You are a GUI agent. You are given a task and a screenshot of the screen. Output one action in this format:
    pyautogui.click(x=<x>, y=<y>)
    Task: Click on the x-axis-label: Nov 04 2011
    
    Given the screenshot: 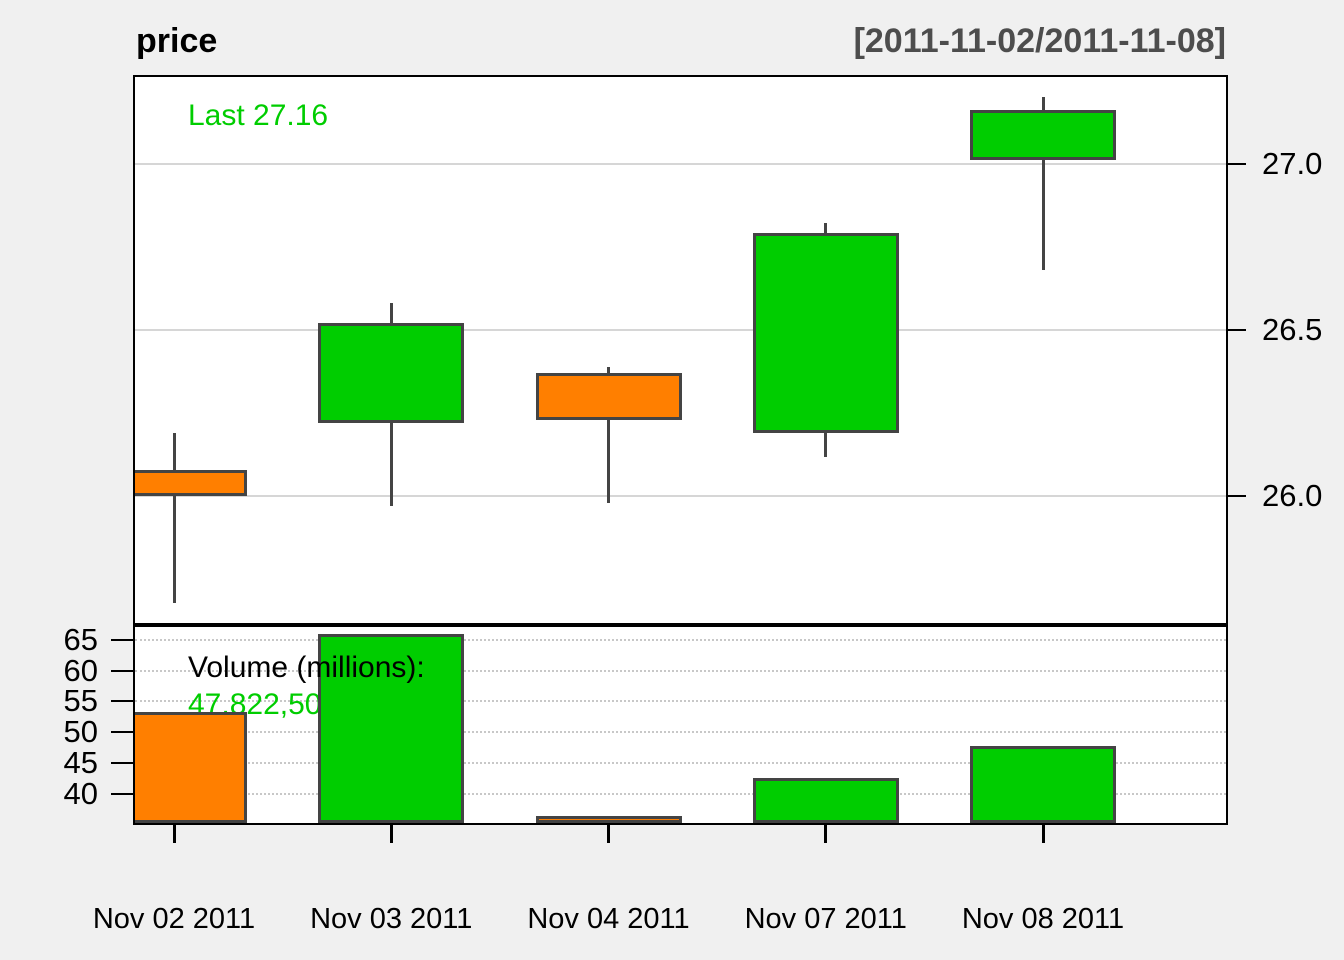 What is the action you would take?
    pyautogui.click(x=608, y=919)
    